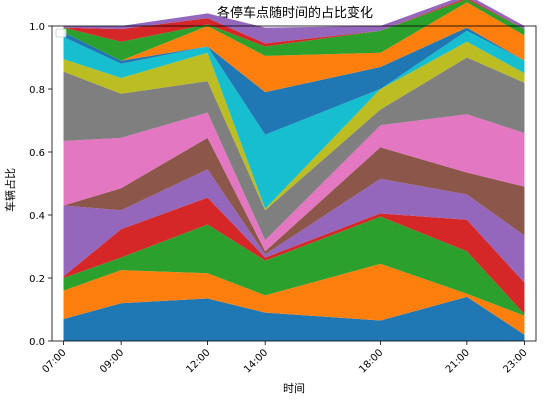  Describe the element at coordinates (112, 361) in the screenshot. I see `x-tick-label: 09:00` at that location.